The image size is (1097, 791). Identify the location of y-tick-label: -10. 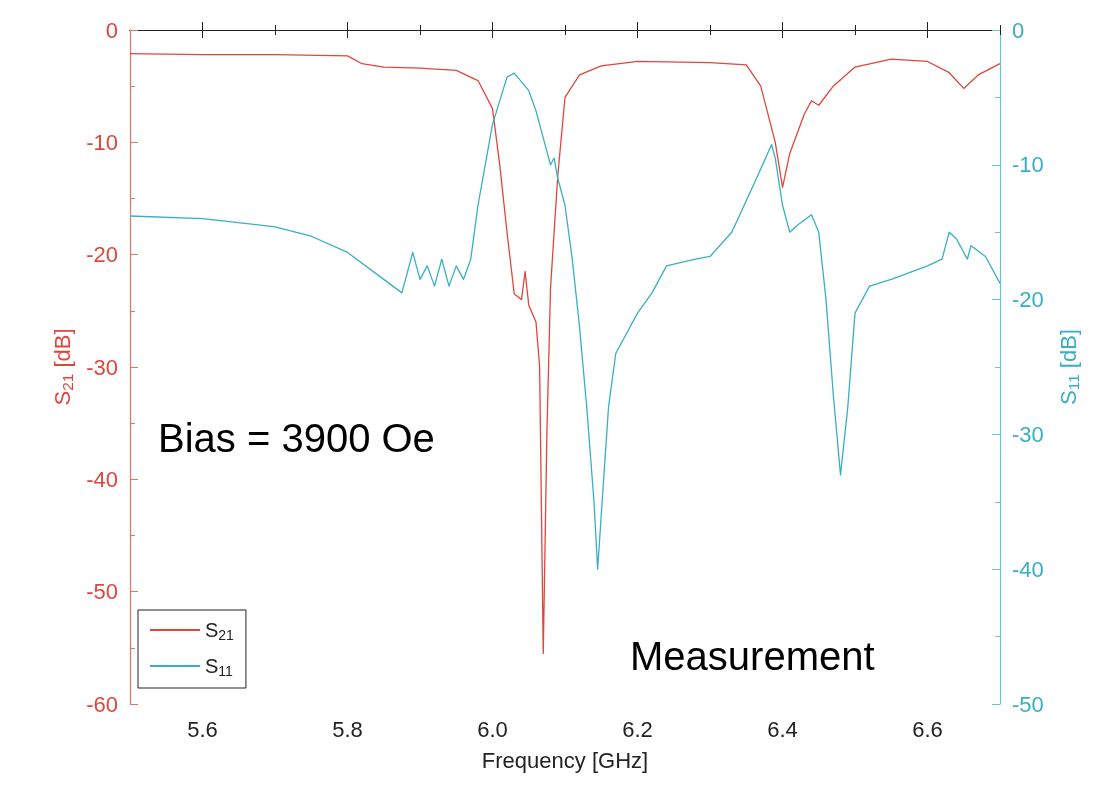
(102, 142).